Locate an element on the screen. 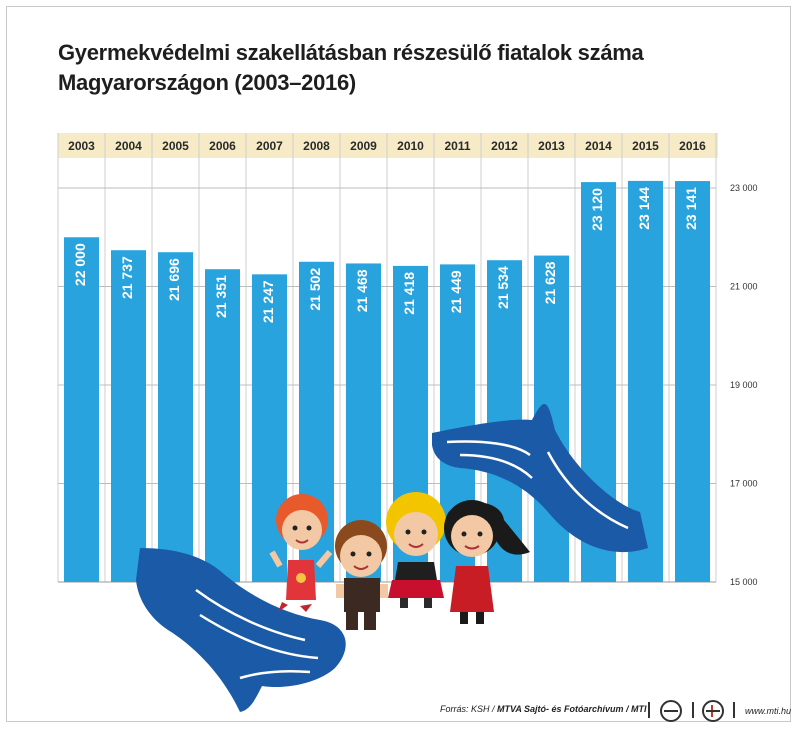 Image resolution: width=799 pixels, height=730 pixels. children-icon is located at coordinates (399, 561).